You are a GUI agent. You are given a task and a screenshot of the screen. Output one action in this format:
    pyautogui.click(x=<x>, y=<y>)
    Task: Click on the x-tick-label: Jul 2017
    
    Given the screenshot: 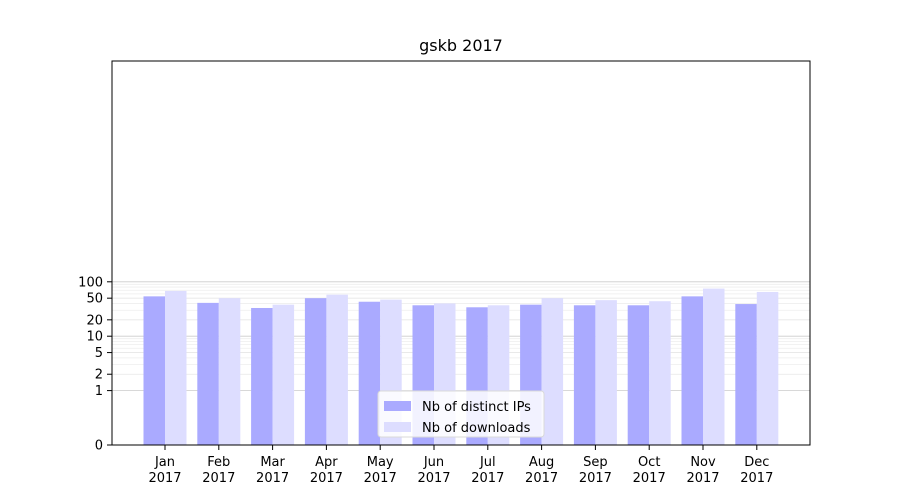 What is the action you would take?
    pyautogui.click(x=487, y=470)
    